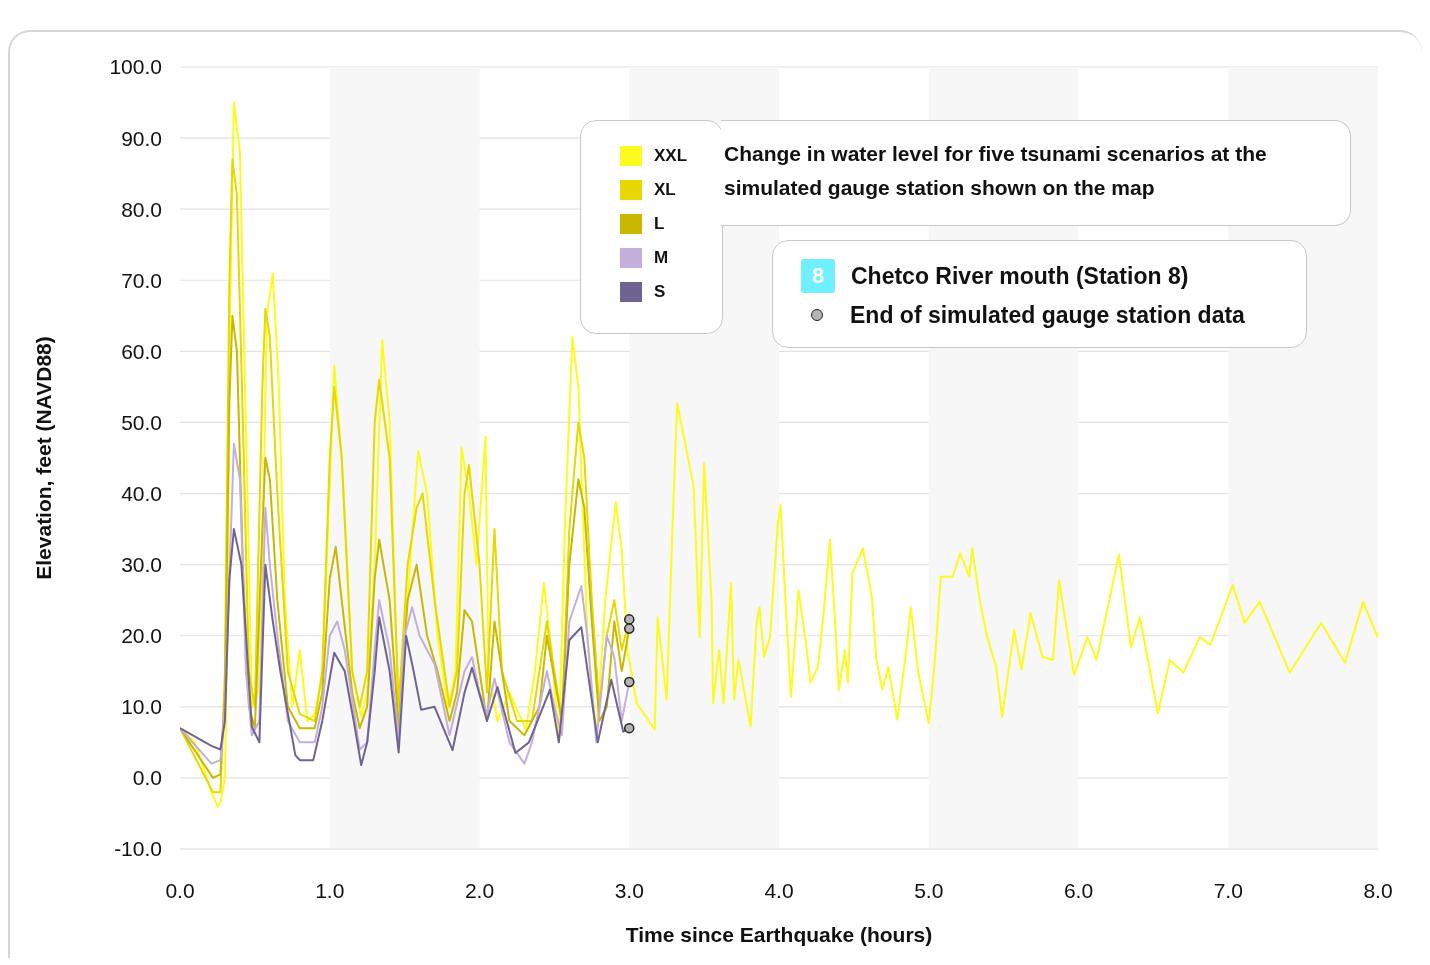  Describe the element at coordinates (665, 190) in the screenshot. I see `legend-label: XL` at that location.